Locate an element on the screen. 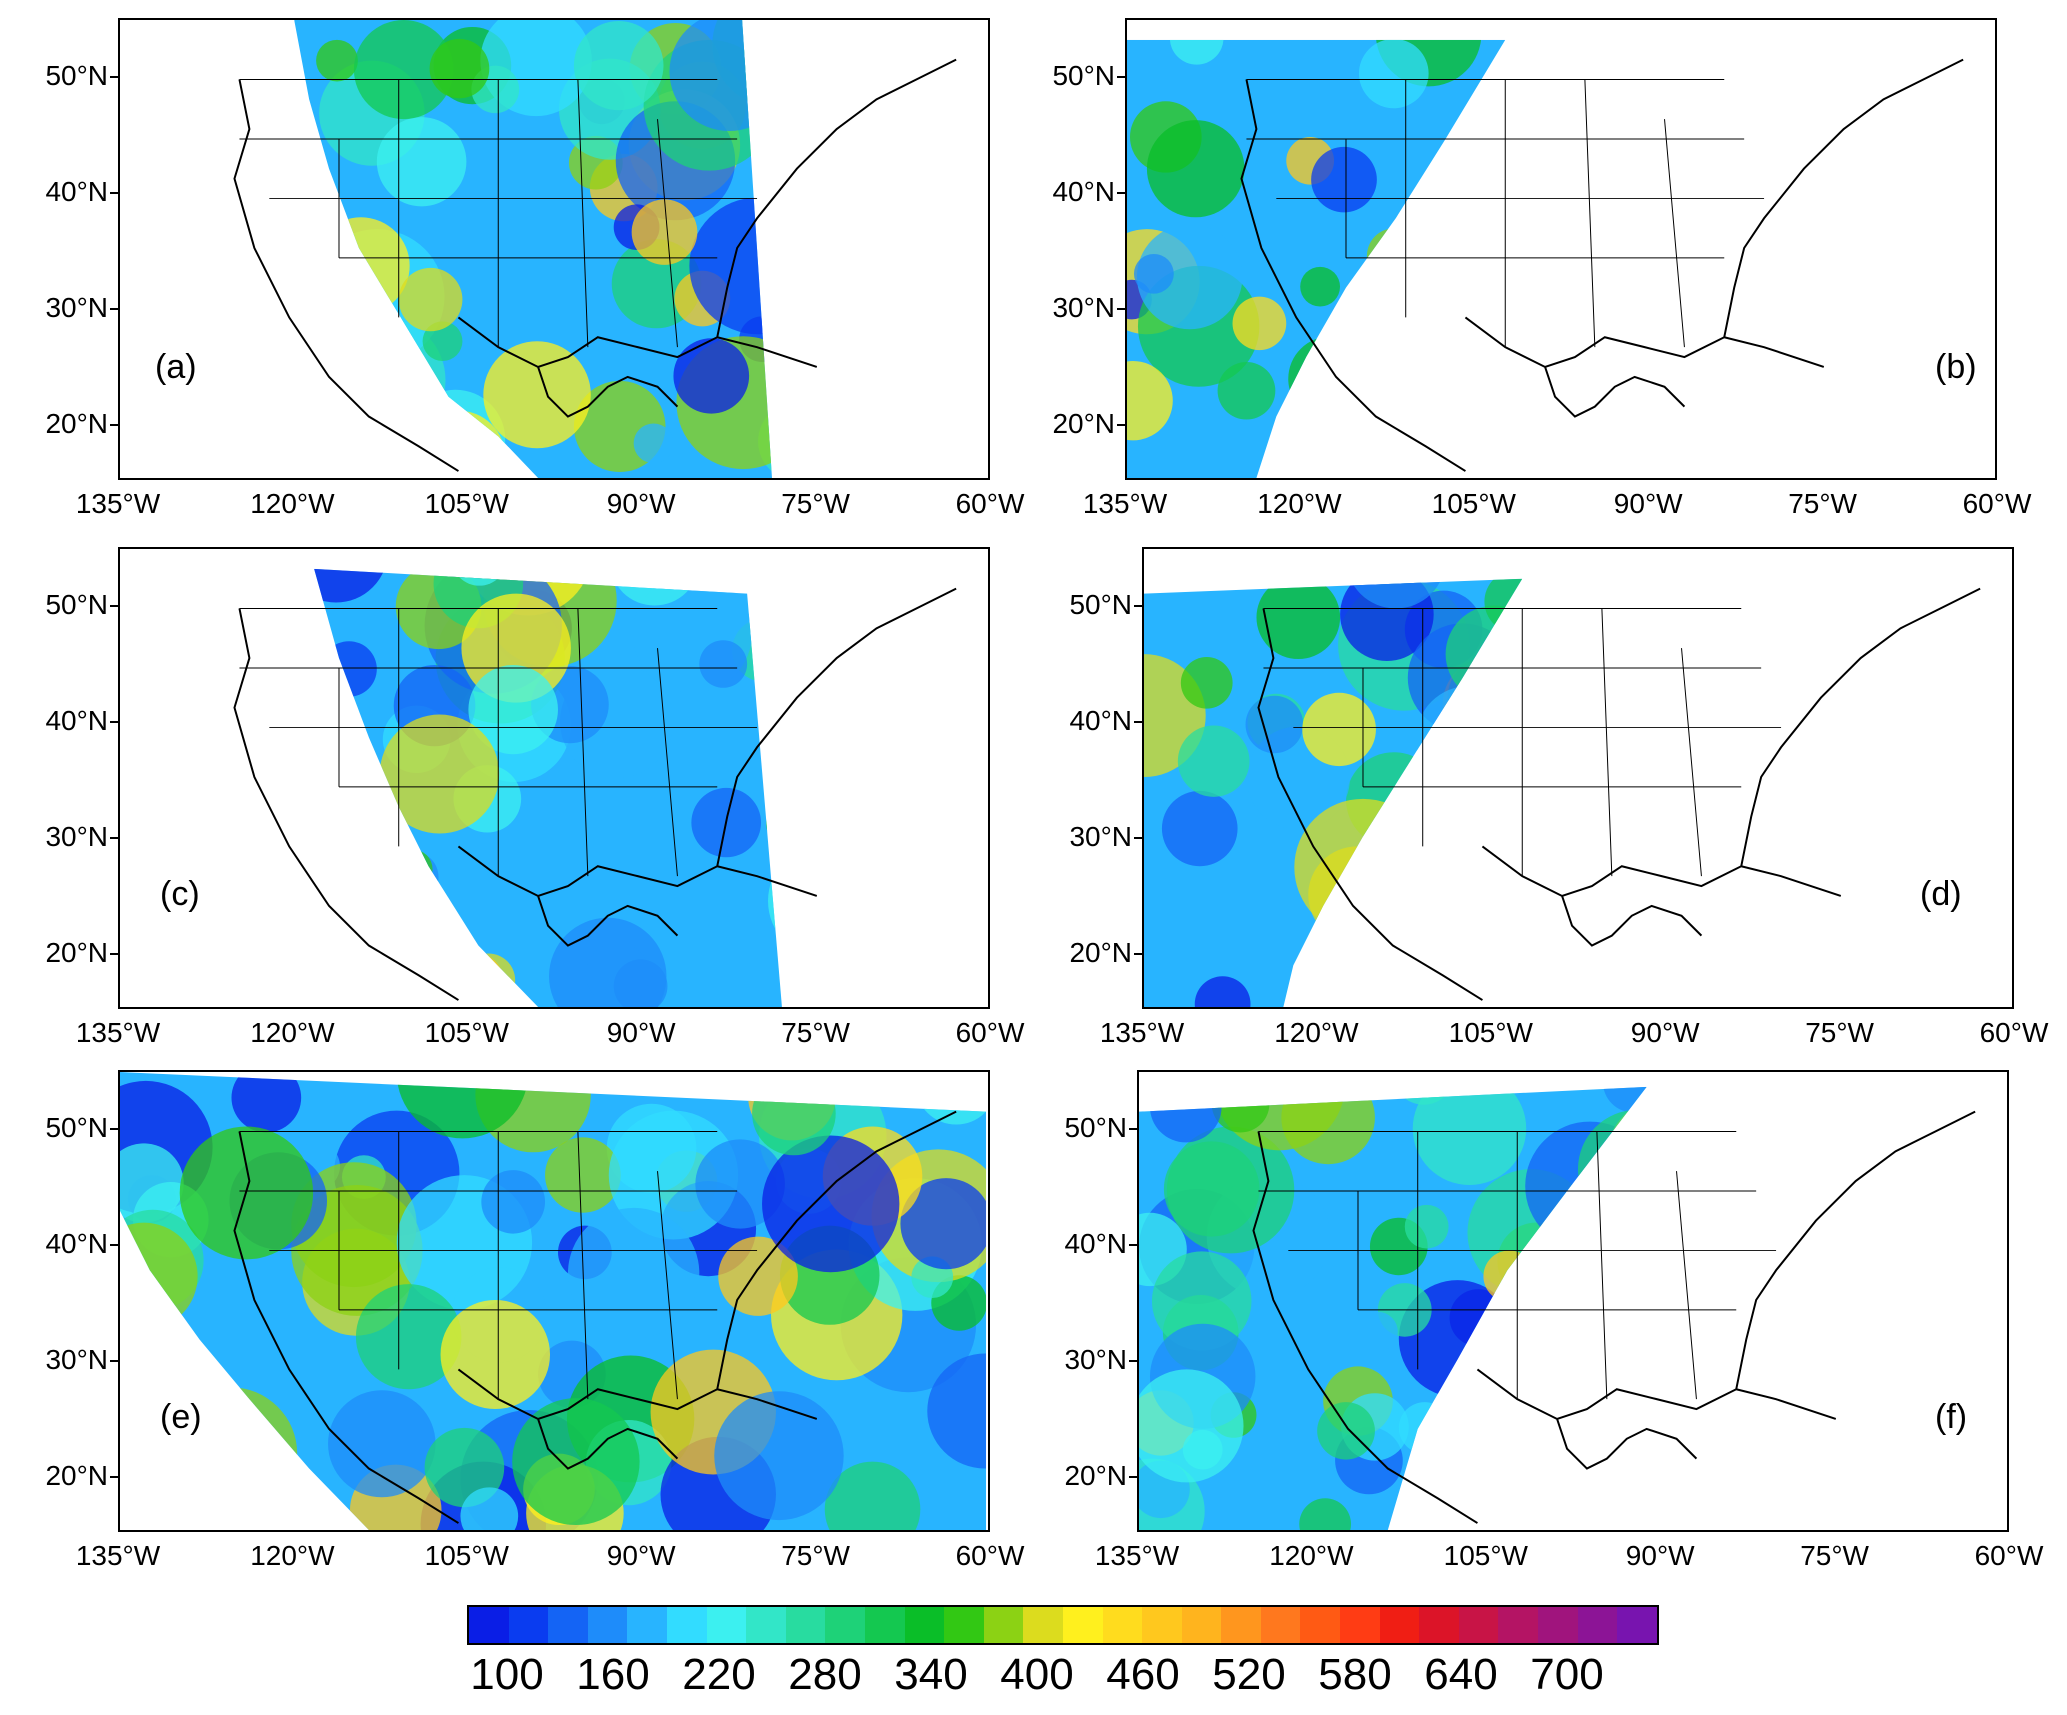 The height and width of the screenshot is (1715, 2067). panel-label: (b) is located at coordinates (1956, 367).